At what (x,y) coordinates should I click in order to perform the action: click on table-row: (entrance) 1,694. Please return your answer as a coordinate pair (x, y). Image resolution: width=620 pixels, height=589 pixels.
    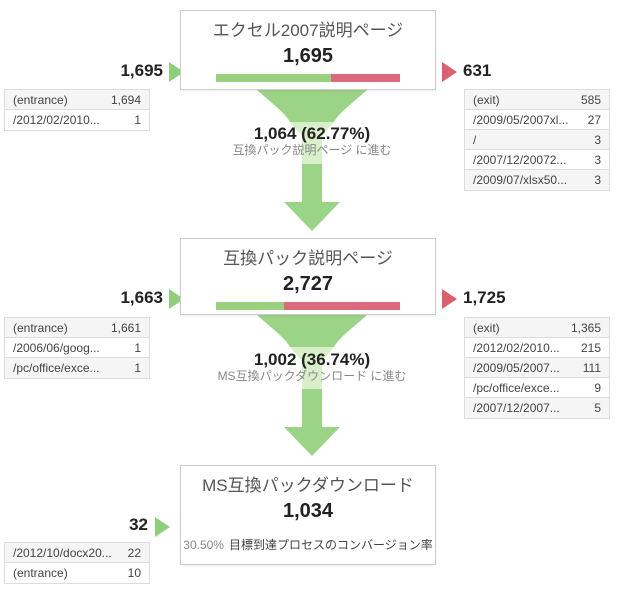
    Looking at the image, I should click on (77, 100).